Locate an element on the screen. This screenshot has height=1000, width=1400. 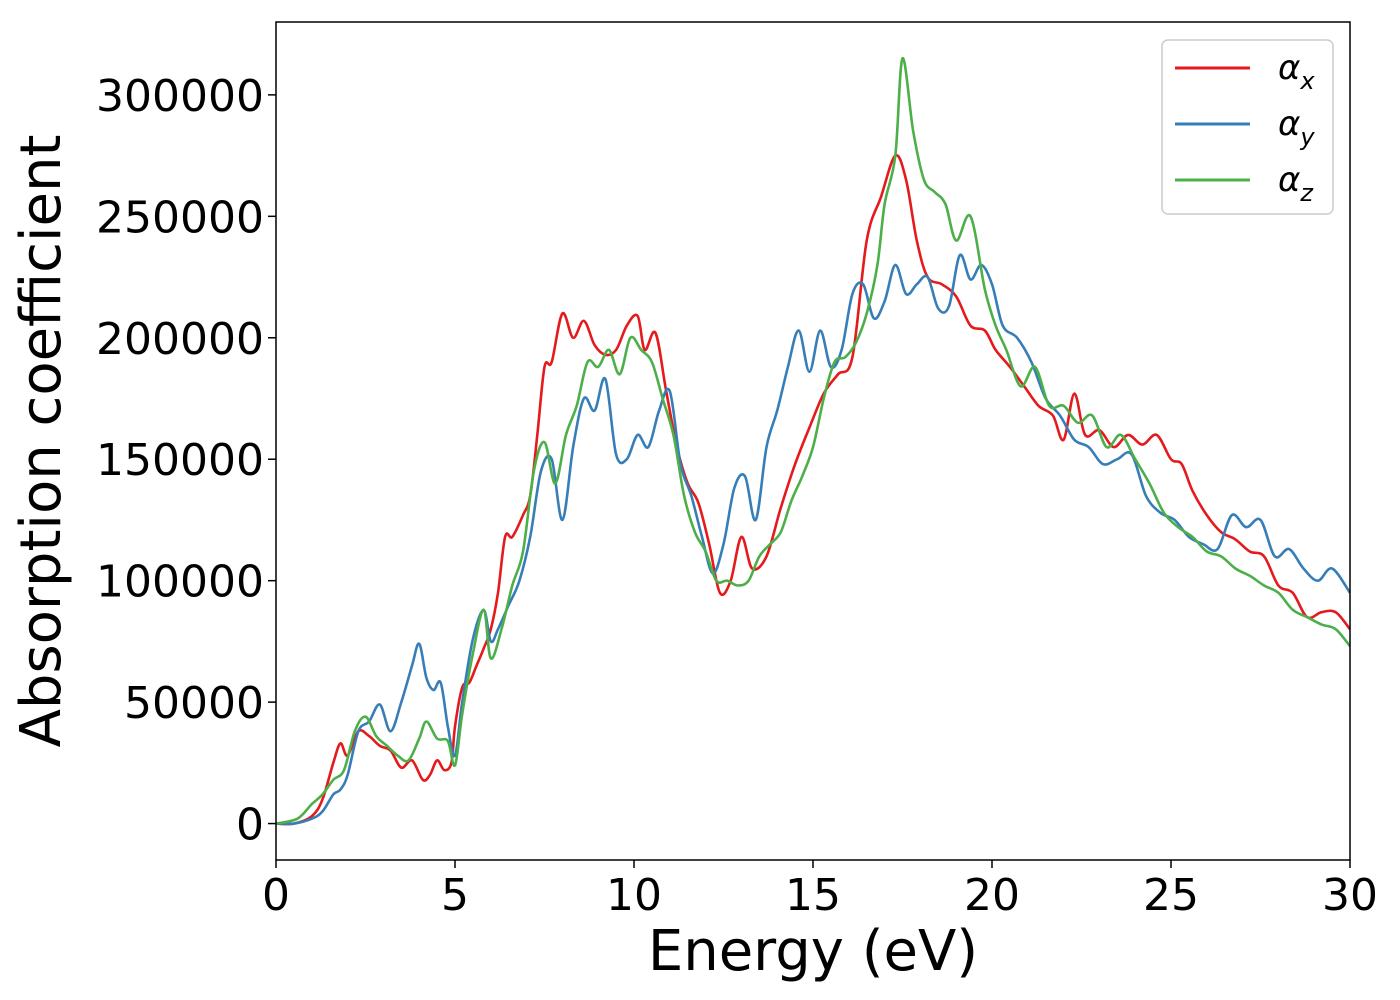
y-tick-label: 300000 is located at coordinates (180, 96).